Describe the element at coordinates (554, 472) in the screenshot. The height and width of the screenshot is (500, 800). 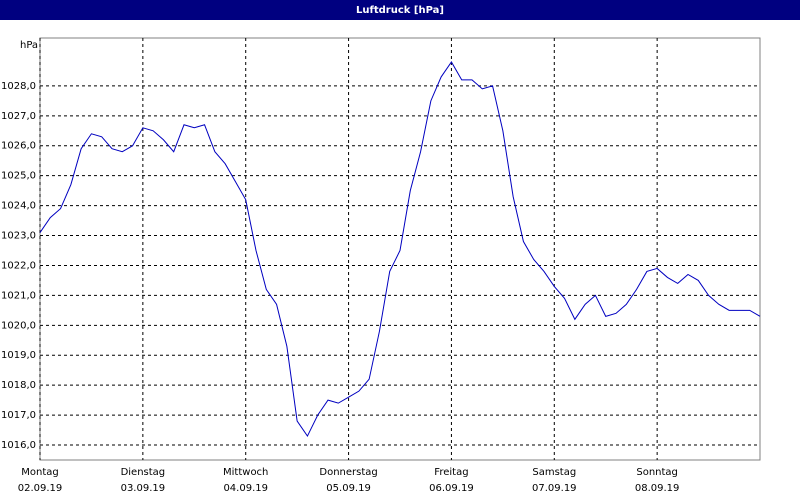
I see `x-tick-label: Samstag` at that location.